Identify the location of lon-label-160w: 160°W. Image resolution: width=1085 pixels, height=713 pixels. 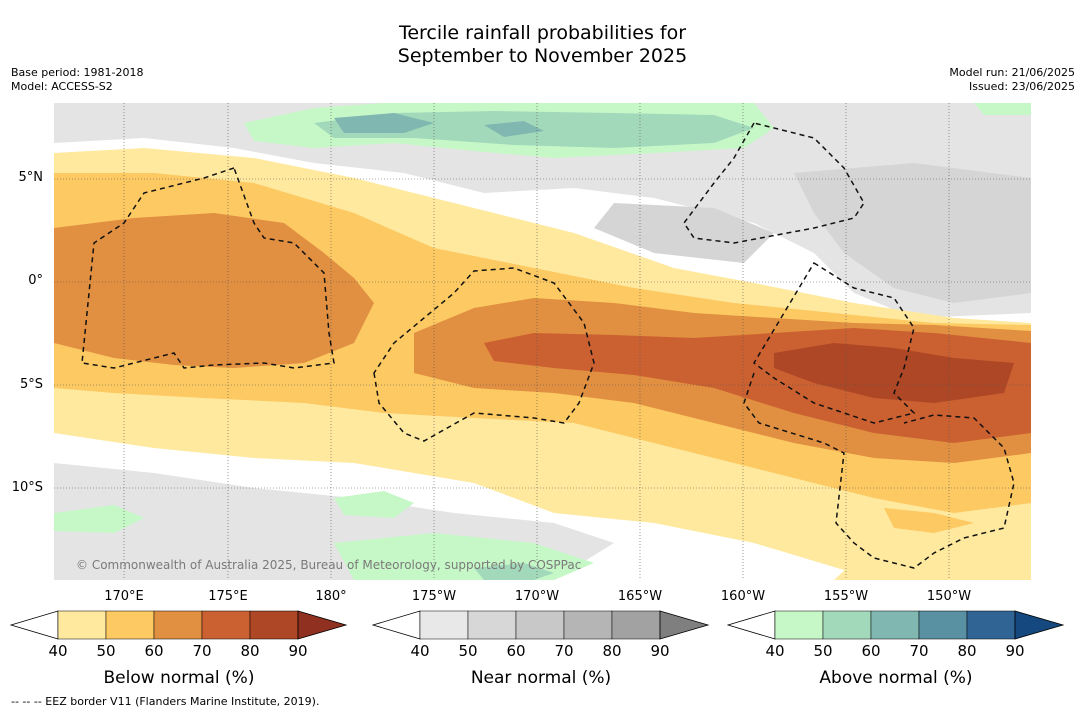
(743, 596).